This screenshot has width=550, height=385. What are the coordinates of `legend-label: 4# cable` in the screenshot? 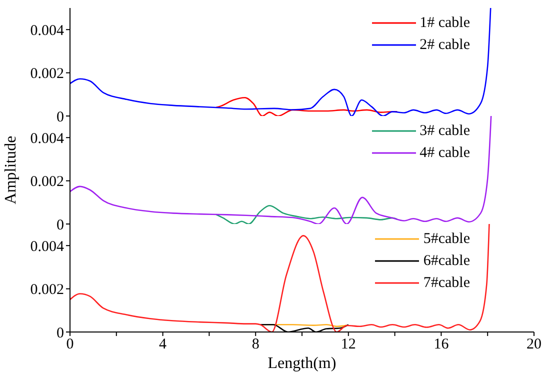 It's located at (445, 153).